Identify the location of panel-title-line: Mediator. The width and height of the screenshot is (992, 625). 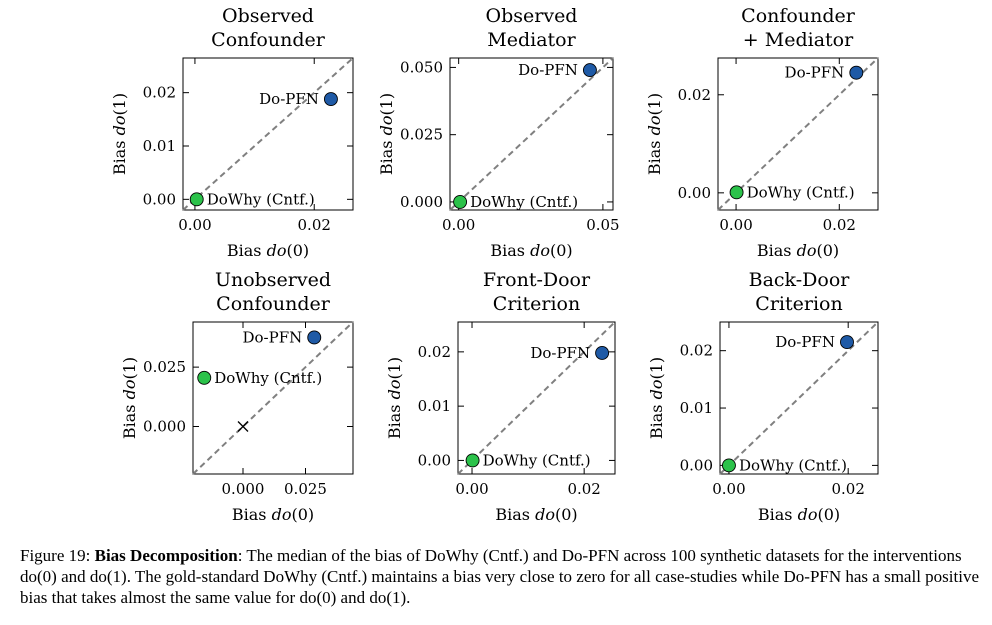
(531, 40).